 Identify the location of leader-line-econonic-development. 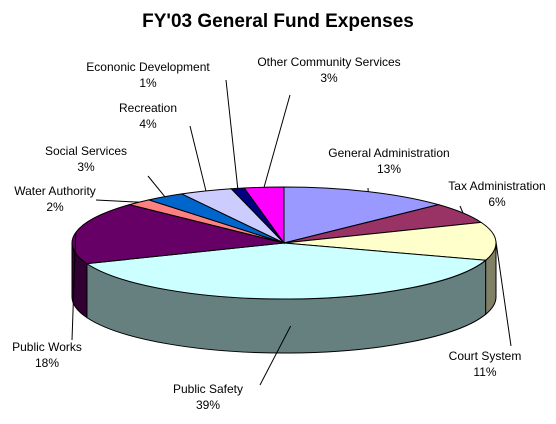
(232, 134).